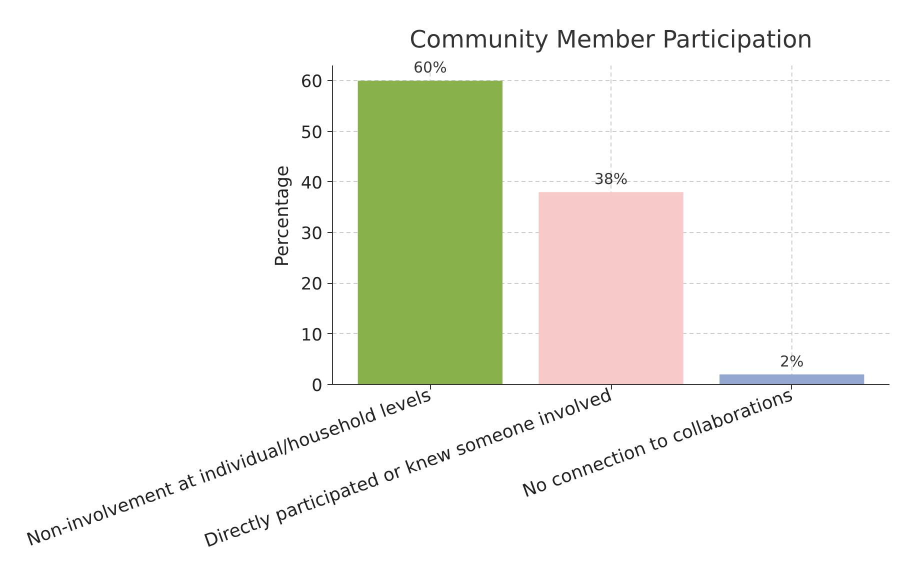  I want to click on y-tick-label: 10, so click(311, 335).